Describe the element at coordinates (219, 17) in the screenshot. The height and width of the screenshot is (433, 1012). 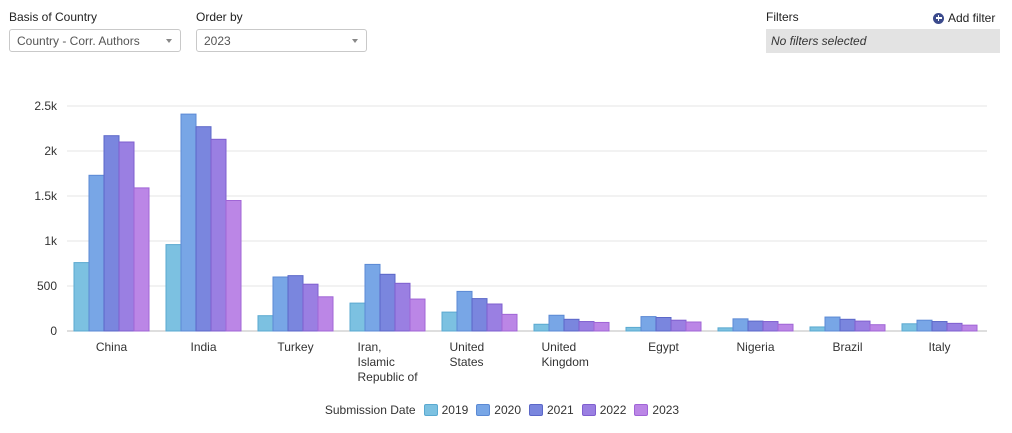
I see `order-label: Order by` at that location.